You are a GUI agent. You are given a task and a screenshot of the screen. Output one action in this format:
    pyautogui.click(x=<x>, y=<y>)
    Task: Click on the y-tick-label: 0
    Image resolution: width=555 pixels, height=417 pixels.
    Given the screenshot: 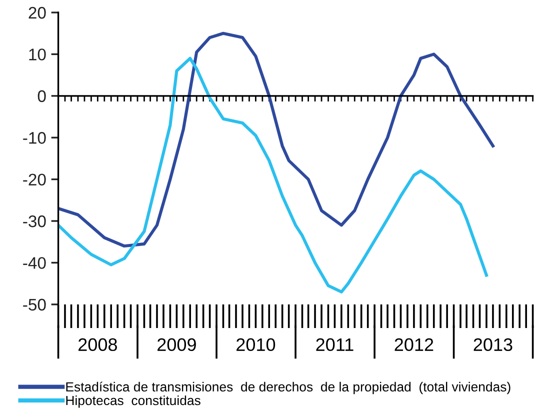 What is the action you would take?
    pyautogui.click(x=42, y=96)
    